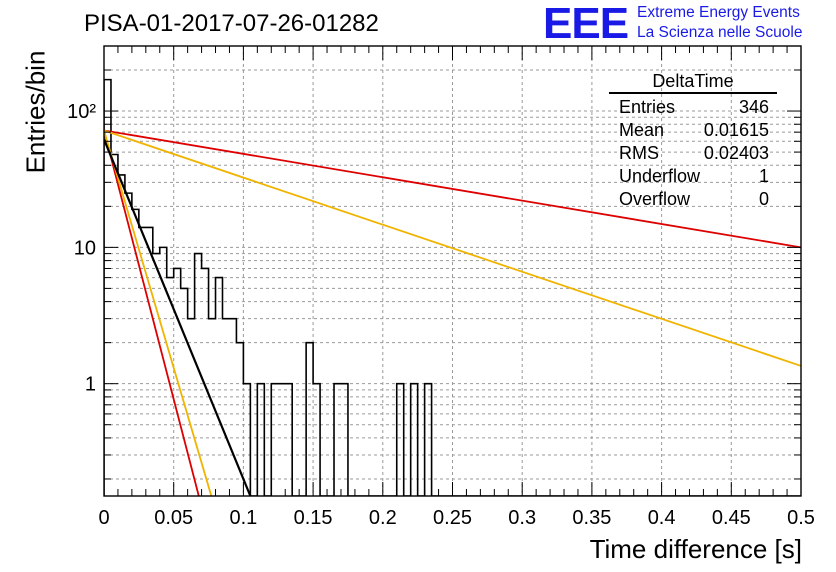 This screenshot has width=836, height=572. I want to click on x-tick-label: 0.05, so click(173, 518).